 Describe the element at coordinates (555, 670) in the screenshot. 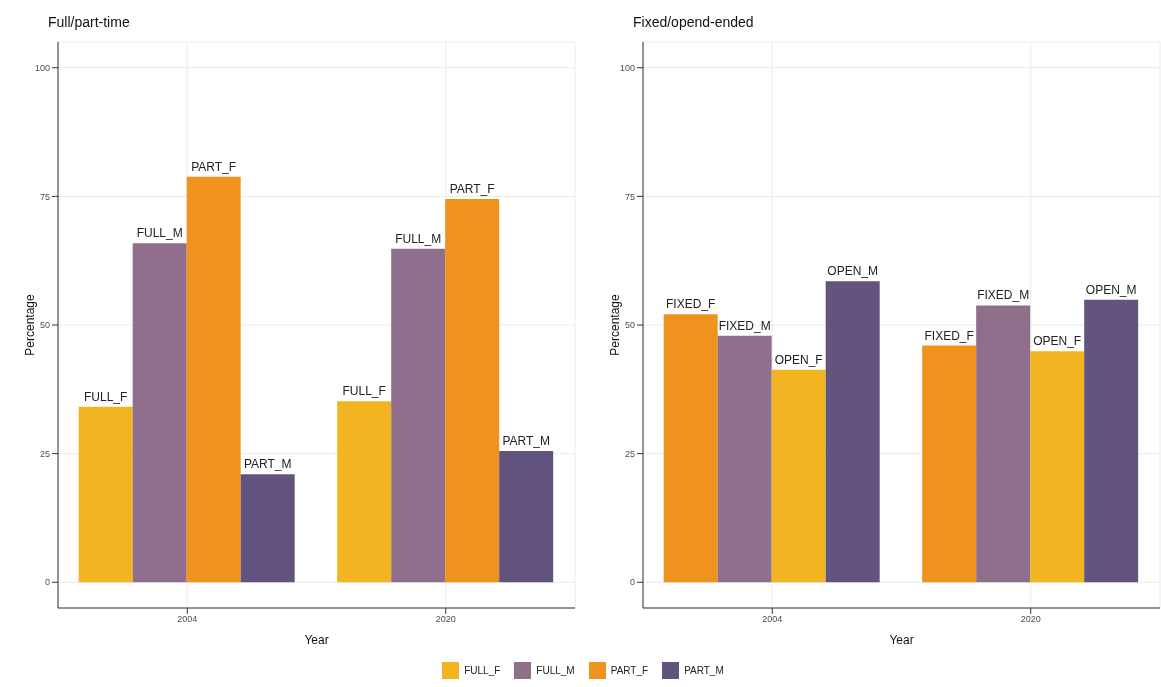

I see `legend-label: FULL_M` at that location.